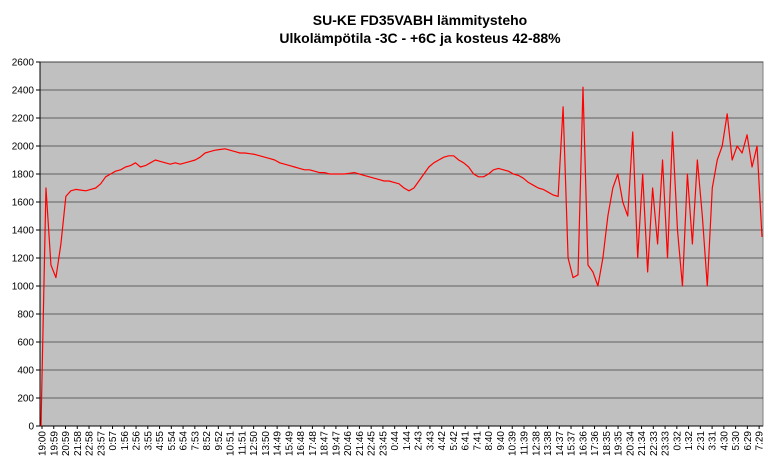 The image size is (772, 472). What do you see at coordinates (313, 443) in the screenshot?
I see `x-tick-label: 17:48` at bounding box center [313, 443].